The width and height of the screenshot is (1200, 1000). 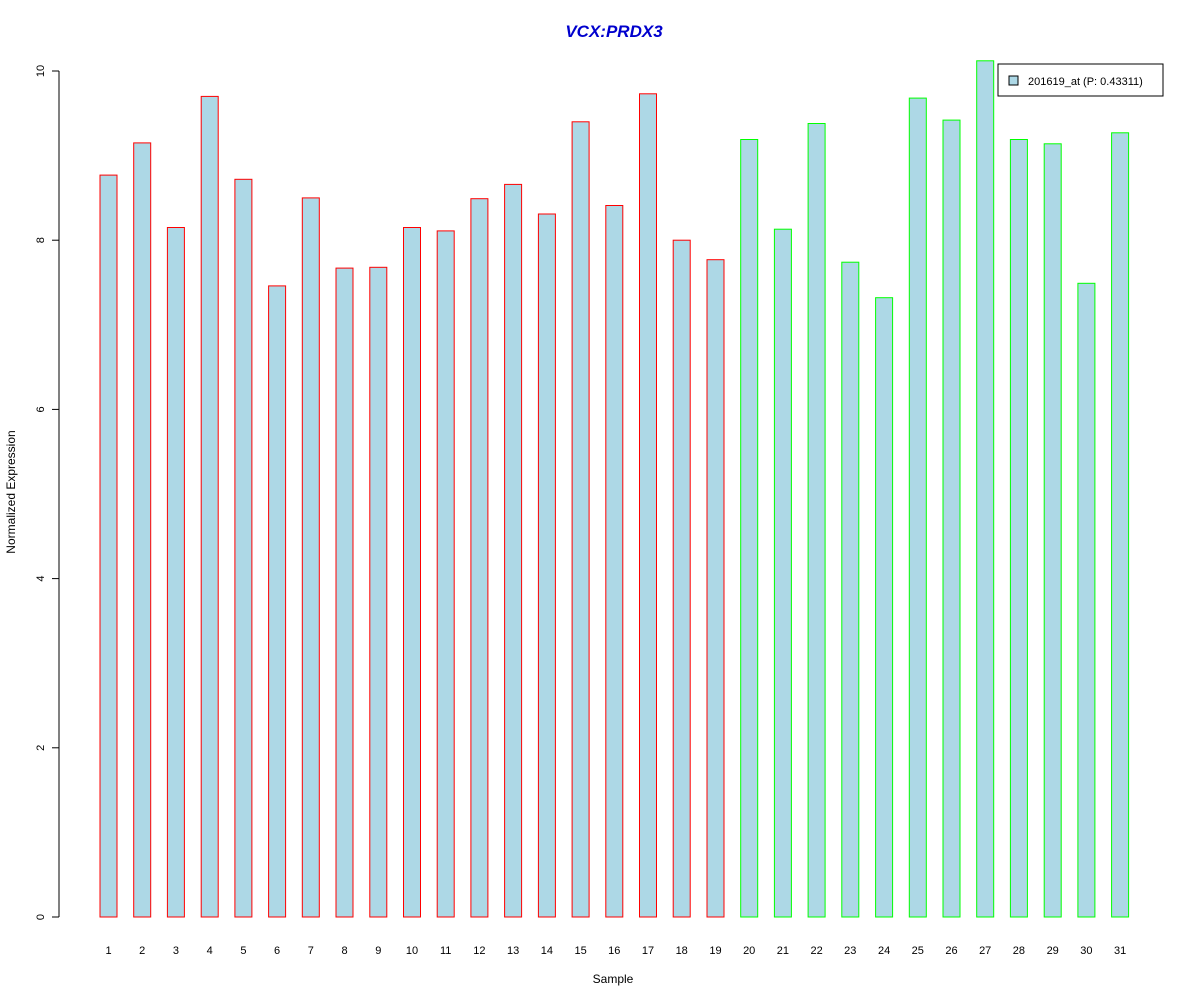 I want to click on y-tick-label: 2, so click(x=41, y=748).